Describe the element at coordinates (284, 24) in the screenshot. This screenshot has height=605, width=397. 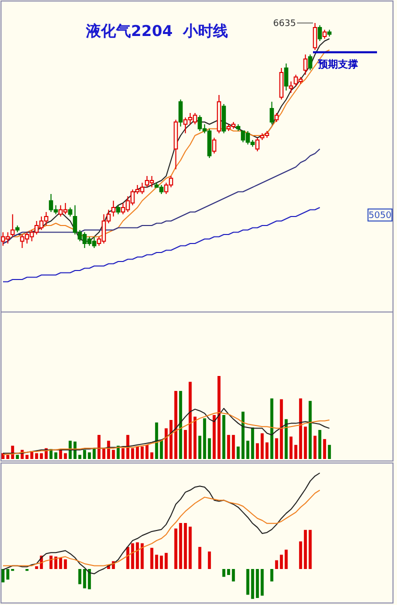
I see `annotation: 6635` at that location.